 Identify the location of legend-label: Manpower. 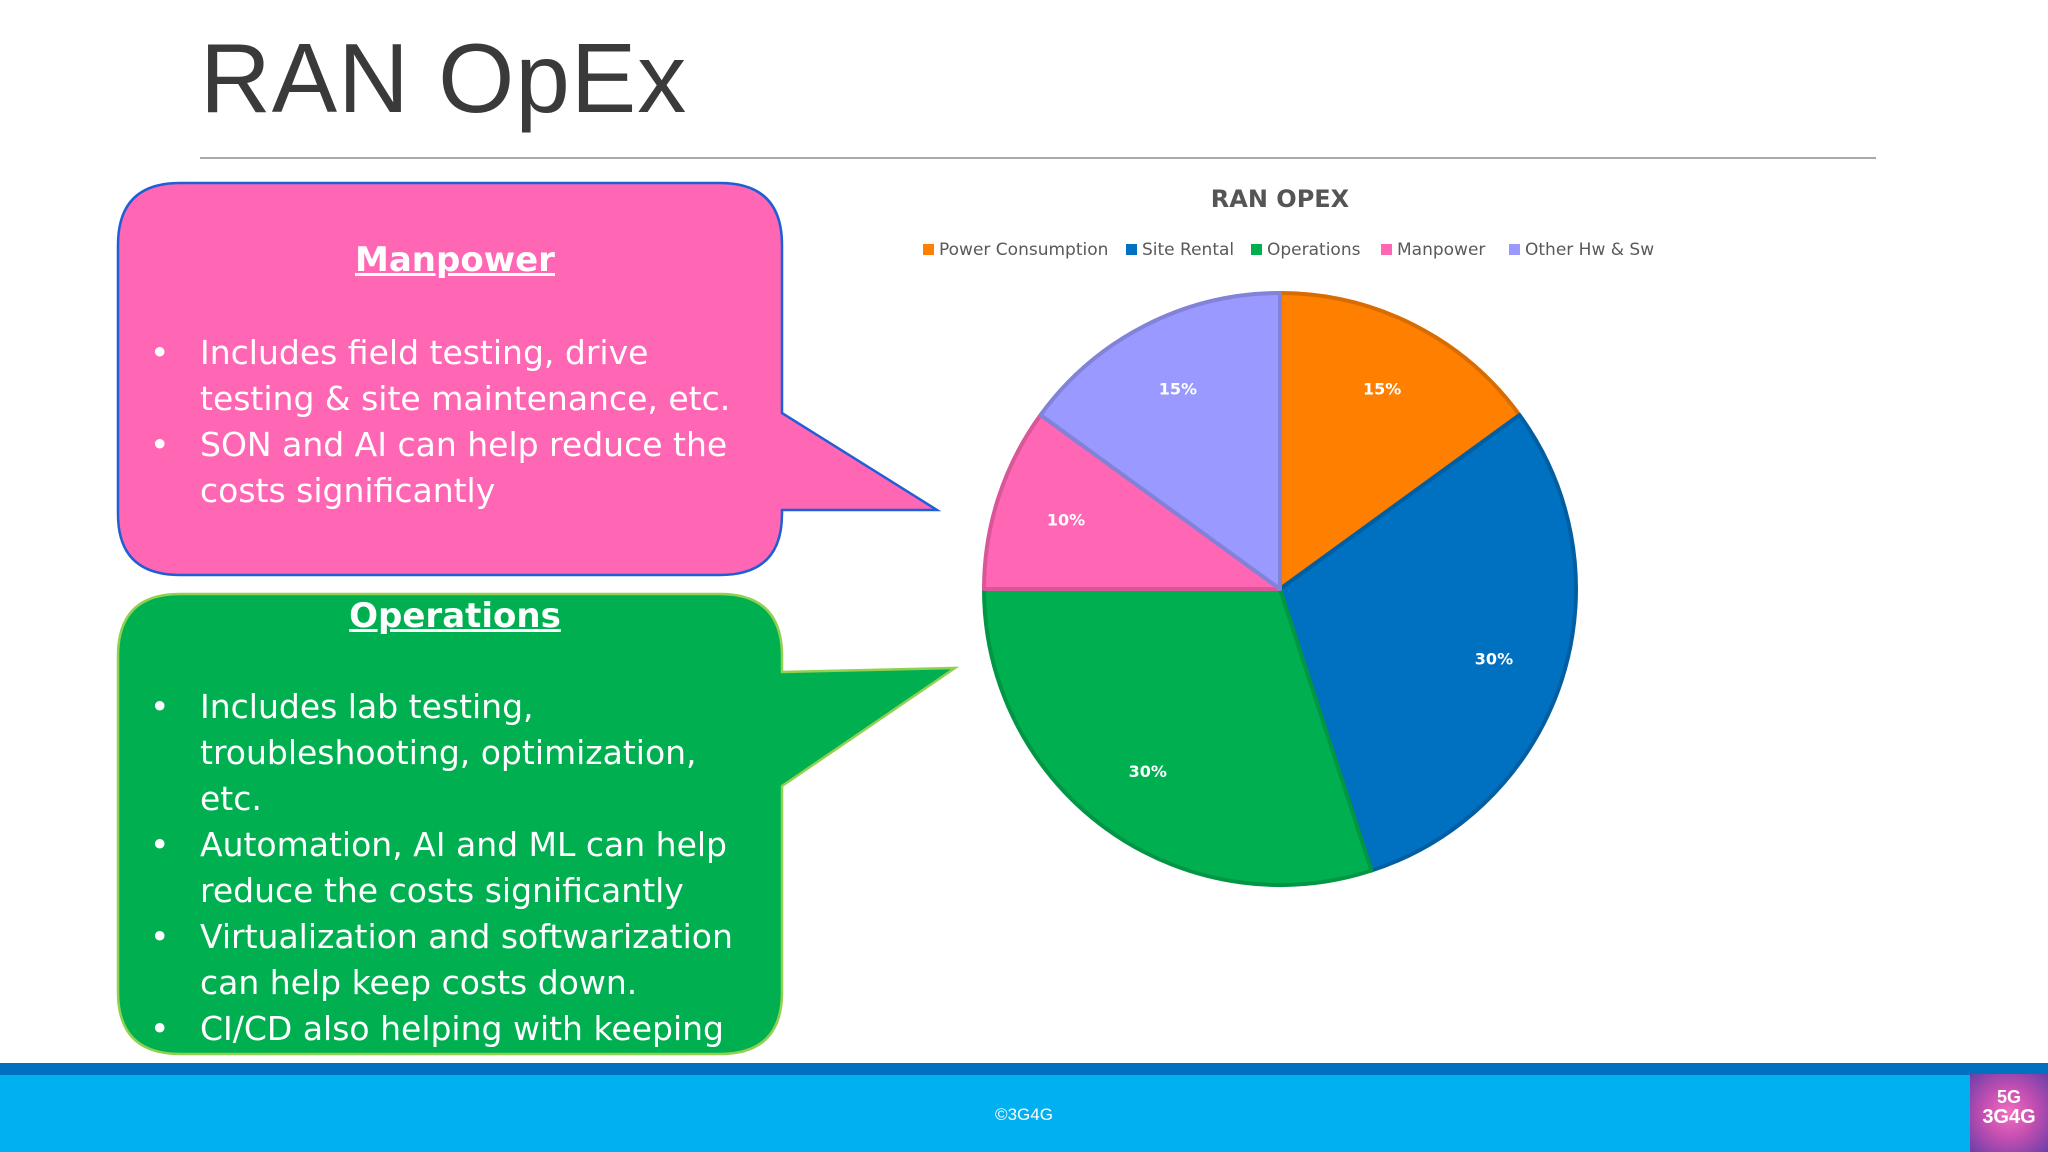
(1441, 250).